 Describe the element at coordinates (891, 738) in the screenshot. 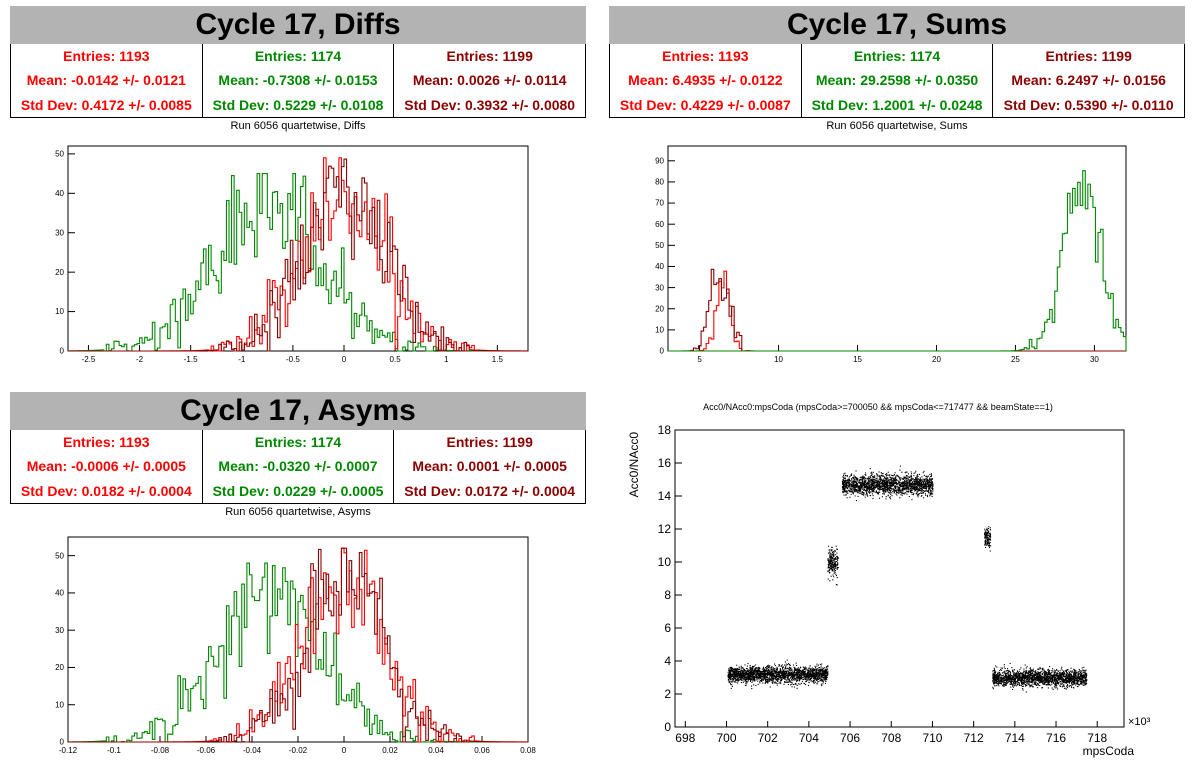

I see `x-tick-label: 708` at that location.